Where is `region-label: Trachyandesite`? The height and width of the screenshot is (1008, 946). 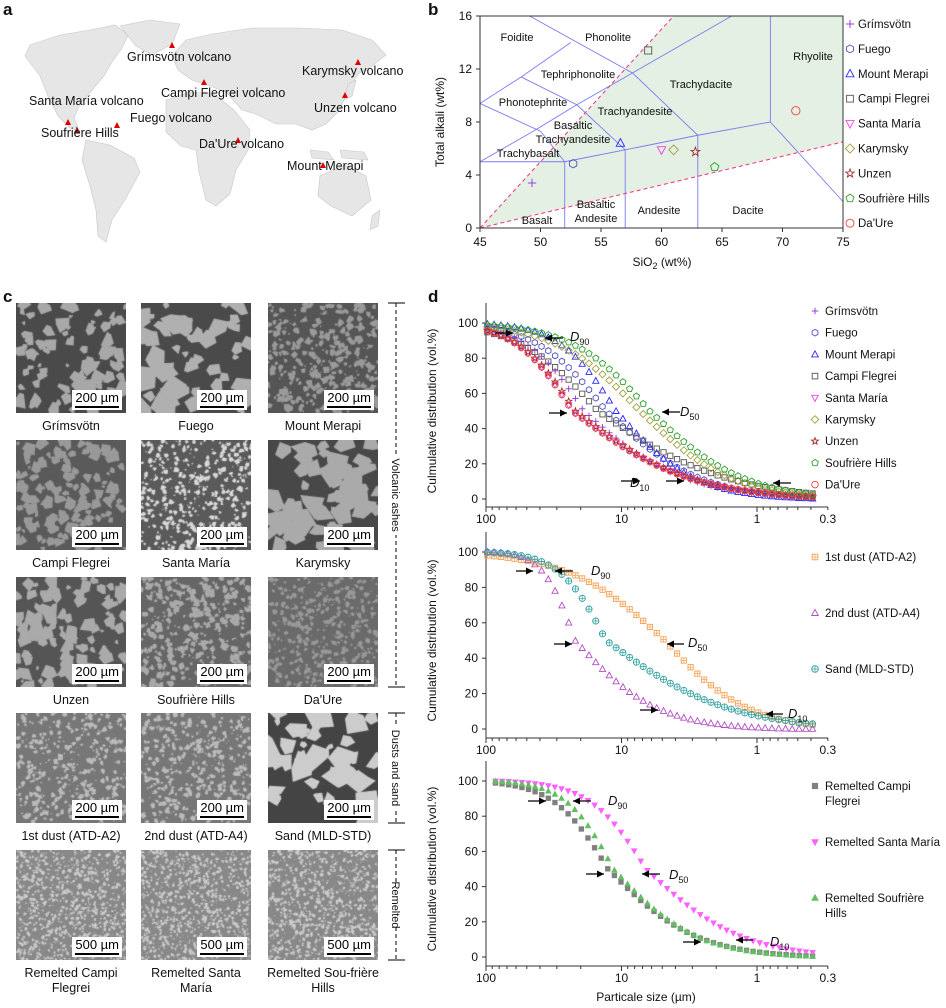 region-label: Trachyandesite is located at coordinates (635, 112).